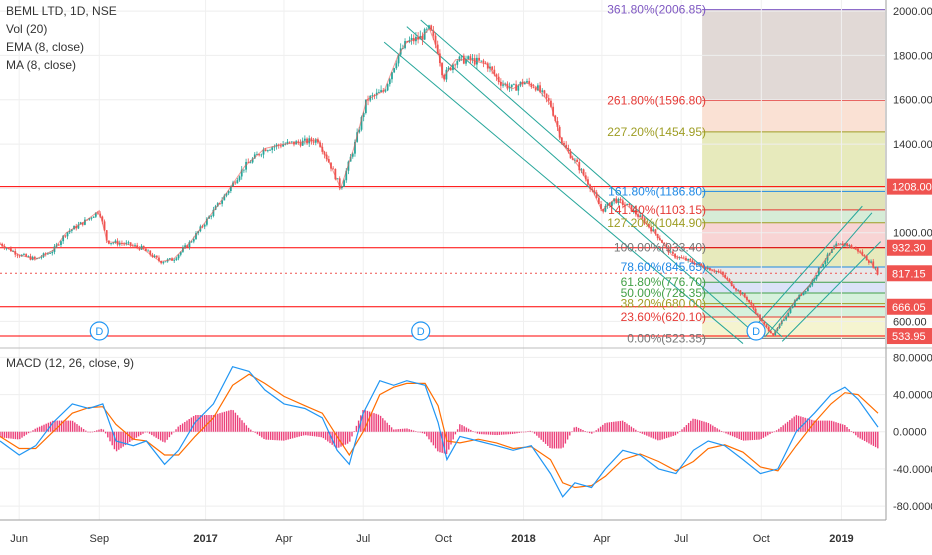  What do you see at coordinates (656, 132) in the screenshot?
I see `fib-level-label: 227.20%(1454.95)` at bounding box center [656, 132].